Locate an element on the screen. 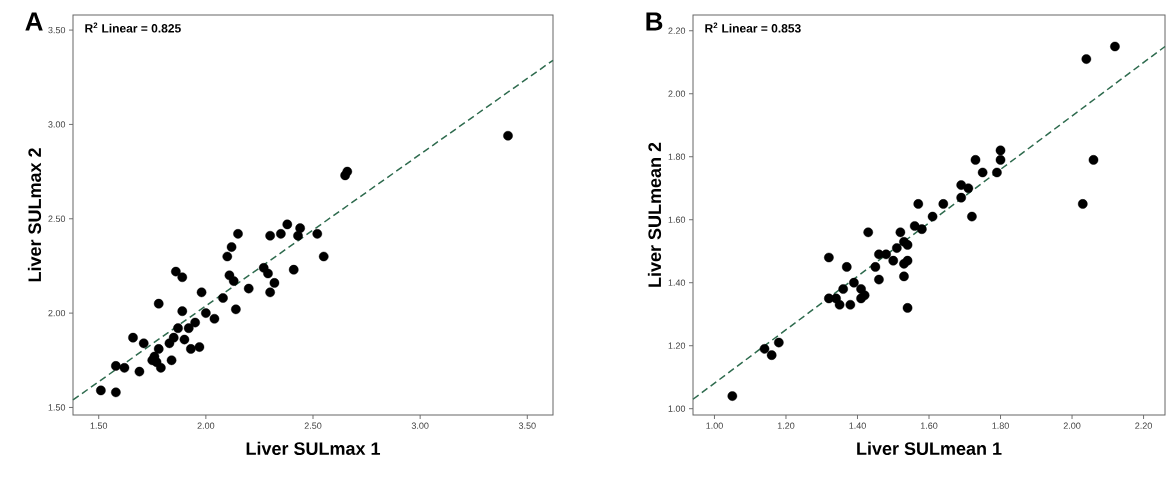  annotation: R$^{2}$ Linear = 0.825 is located at coordinates (133, 27).